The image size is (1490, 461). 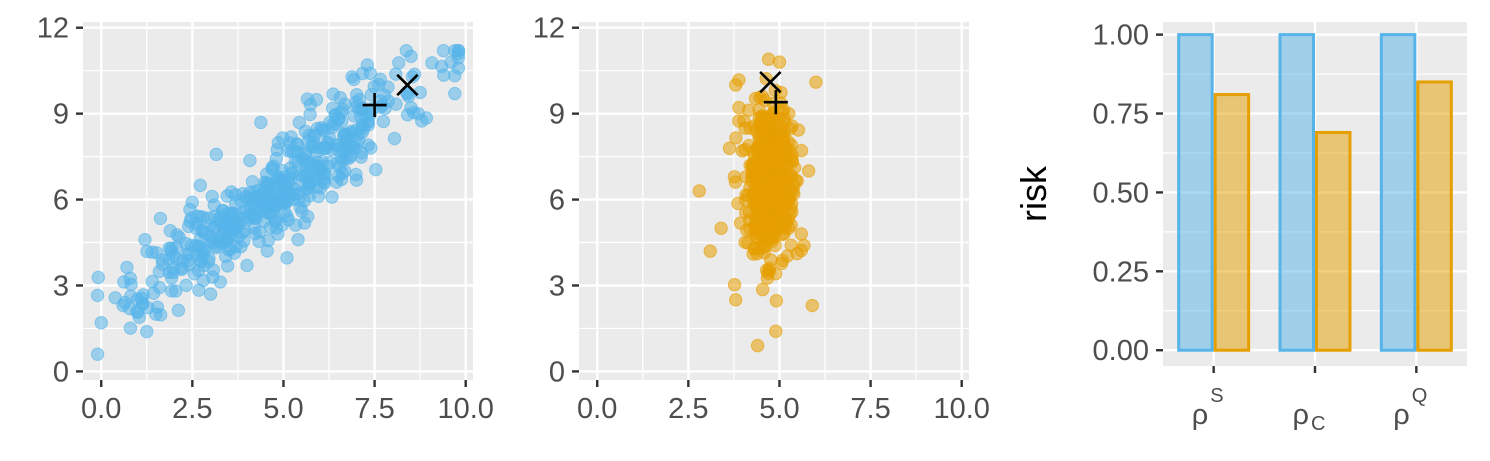 What do you see at coordinates (1033, 193) in the screenshot?
I see `y-axis-title: risk` at bounding box center [1033, 193].